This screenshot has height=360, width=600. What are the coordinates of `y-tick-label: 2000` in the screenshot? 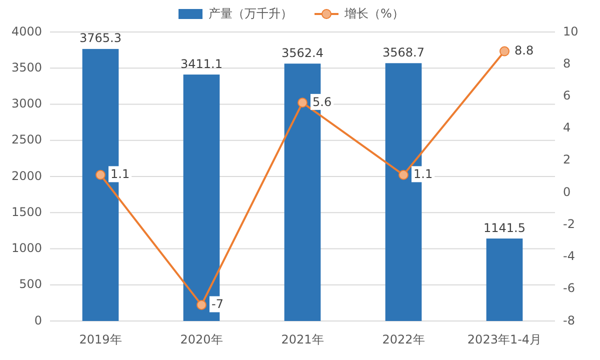 It's located at (26, 175).